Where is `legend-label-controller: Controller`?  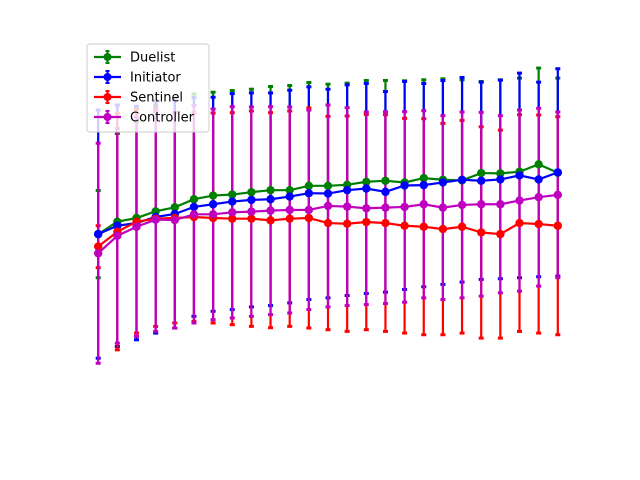 legend-label-controller: Controller is located at coordinates (162, 118).